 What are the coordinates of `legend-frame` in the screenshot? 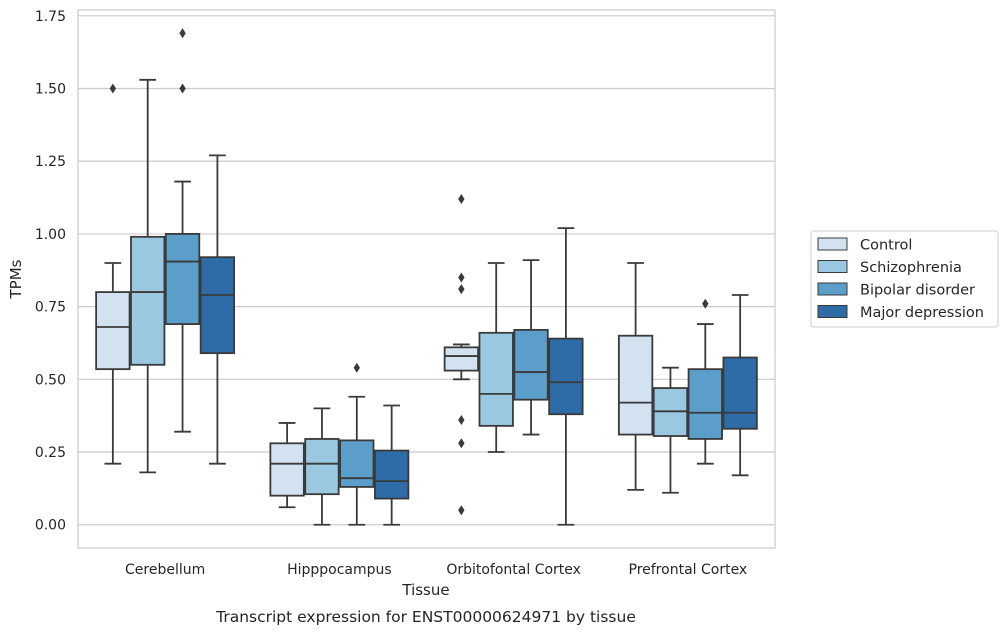 It's located at (904, 279).